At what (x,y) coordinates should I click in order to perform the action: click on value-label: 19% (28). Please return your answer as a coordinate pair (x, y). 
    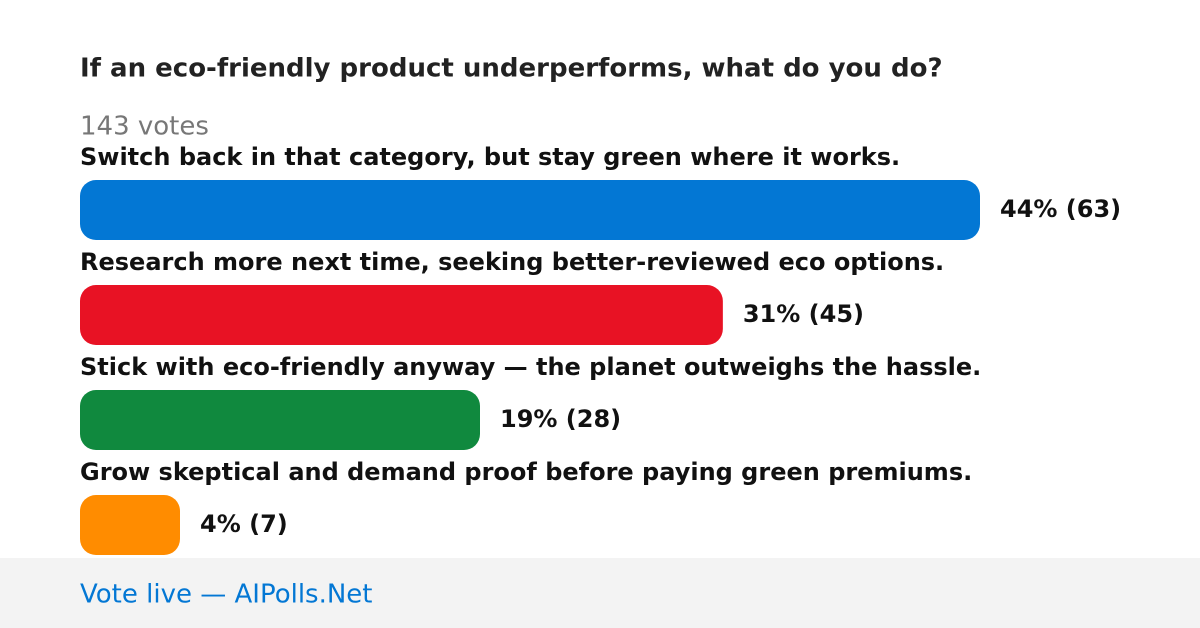
    Looking at the image, I should click on (560, 419).